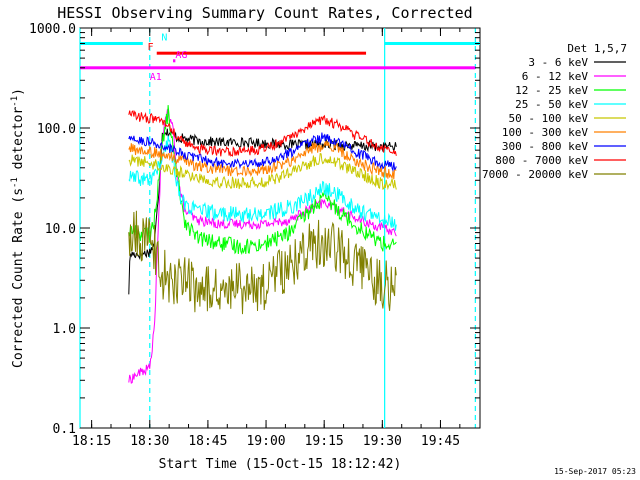  I want to click on x-tick-label-0: 18:15, so click(91, 441).